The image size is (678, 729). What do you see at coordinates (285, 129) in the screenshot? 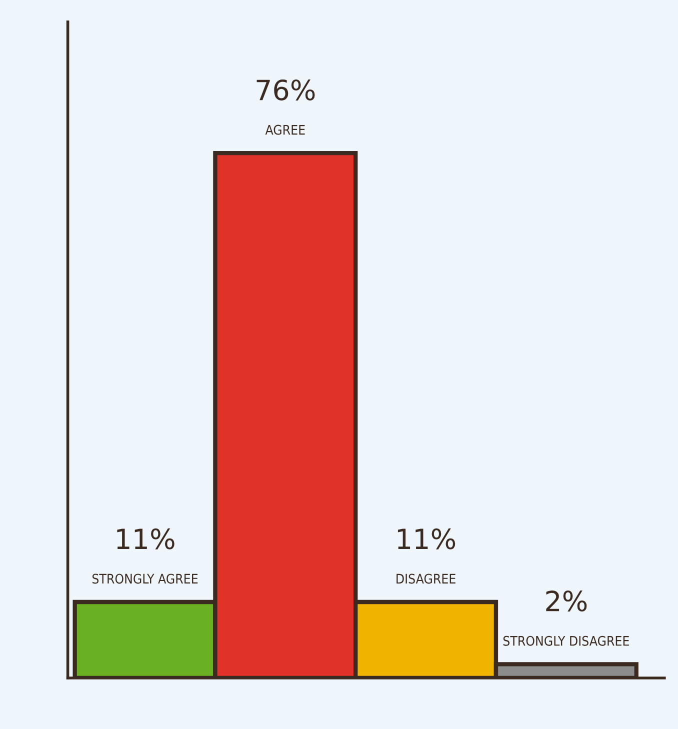
I see `x-tick-label: AGREE` at bounding box center [285, 129].